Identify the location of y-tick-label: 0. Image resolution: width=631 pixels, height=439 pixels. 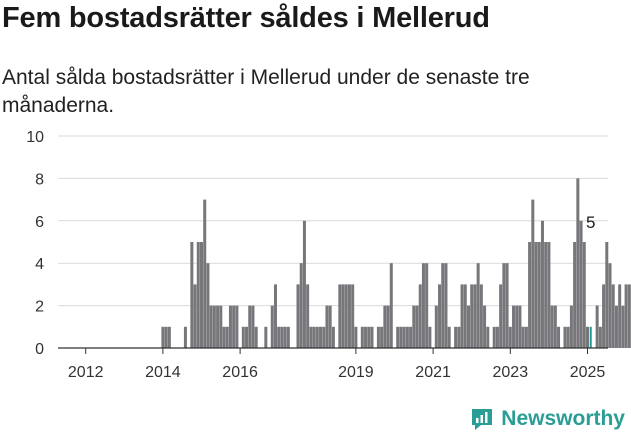
(39, 349).